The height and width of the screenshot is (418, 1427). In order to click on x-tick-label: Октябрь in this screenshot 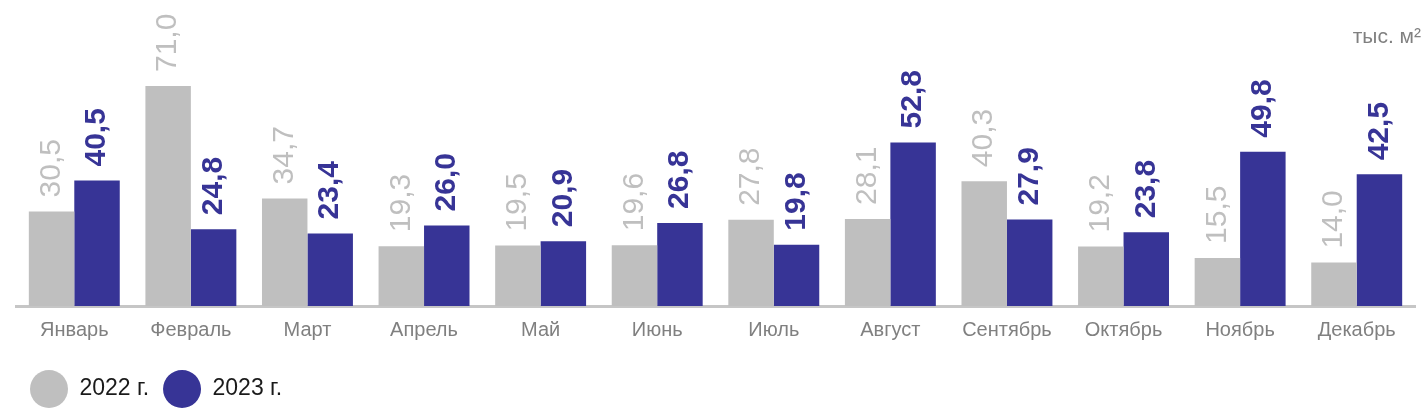, I will do `click(1123, 328)`.